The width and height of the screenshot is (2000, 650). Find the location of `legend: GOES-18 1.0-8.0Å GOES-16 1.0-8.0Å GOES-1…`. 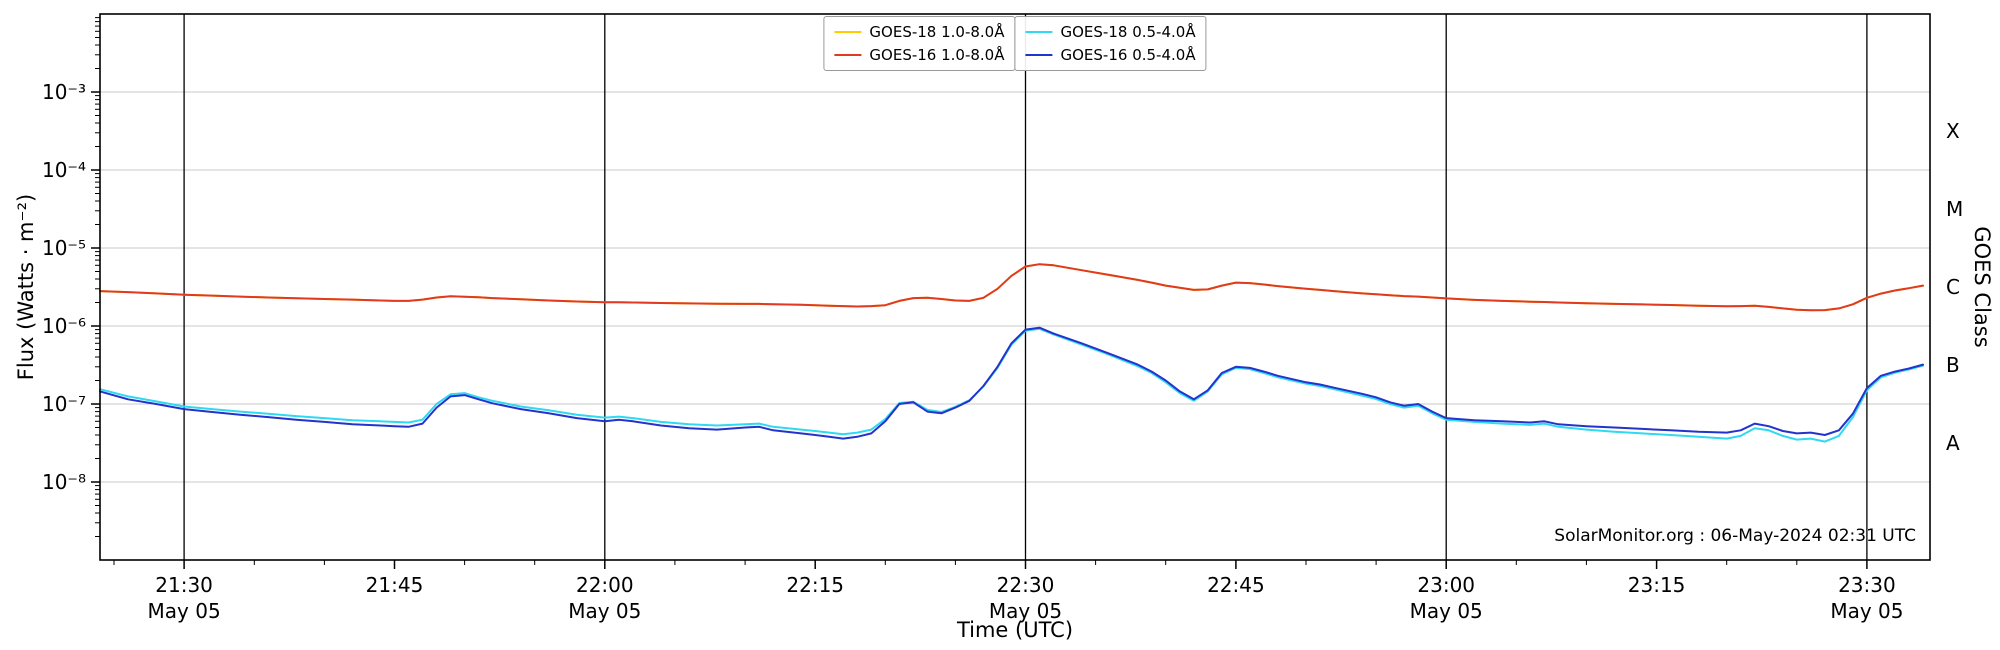

legend: GOES-18 1.0-8.0Å GOES-16 1.0-8.0Å GOES-1… is located at coordinates (1015, 43).